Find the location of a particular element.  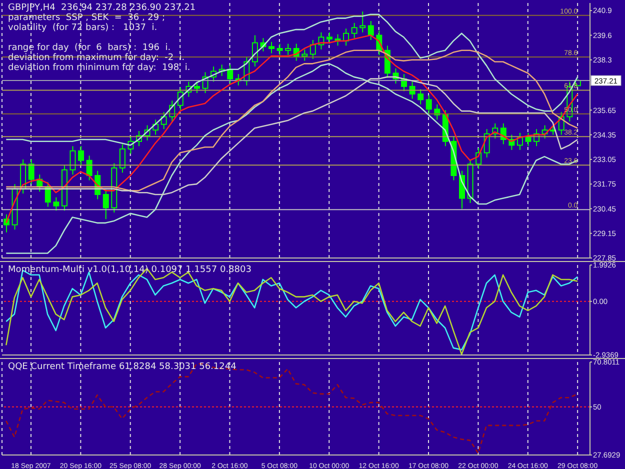

annotation: volatility (for 72 bars) : 1037 i. is located at coordinates (83, 28).